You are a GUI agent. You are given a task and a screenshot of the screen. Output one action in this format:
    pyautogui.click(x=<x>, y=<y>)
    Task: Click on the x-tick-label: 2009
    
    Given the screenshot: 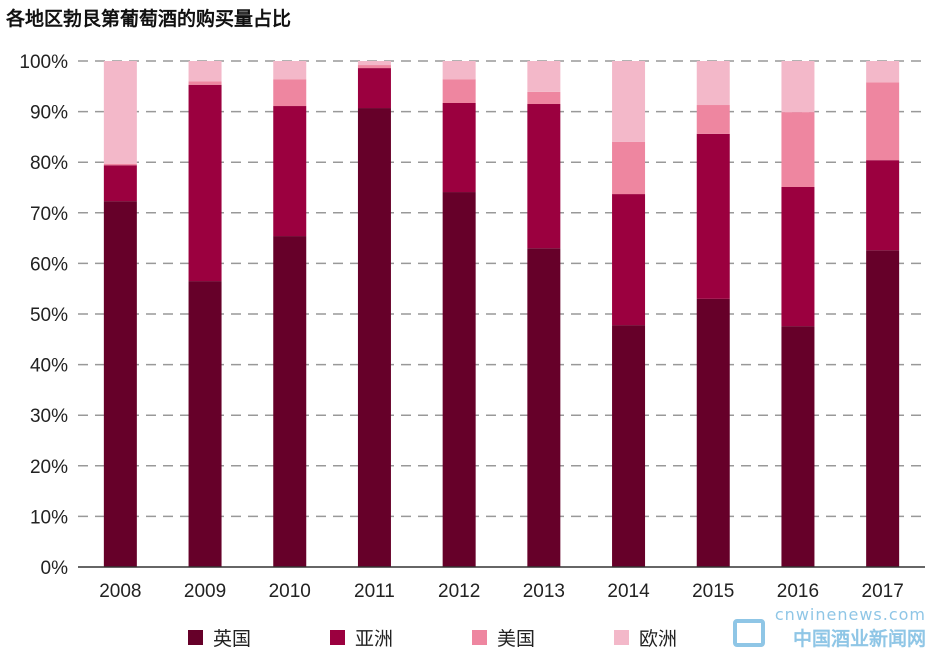 What is the action you would take?
    pyautogui.click(x=205, y=591)
    